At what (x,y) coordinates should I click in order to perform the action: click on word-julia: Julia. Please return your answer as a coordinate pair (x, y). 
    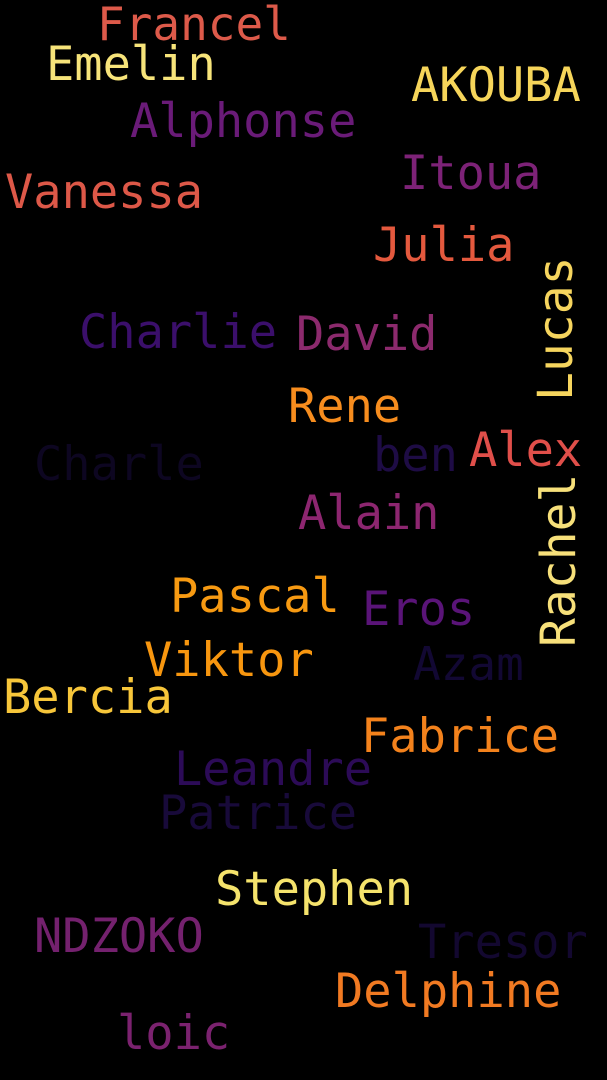
    Looking at the image, I should click on (444, 245).